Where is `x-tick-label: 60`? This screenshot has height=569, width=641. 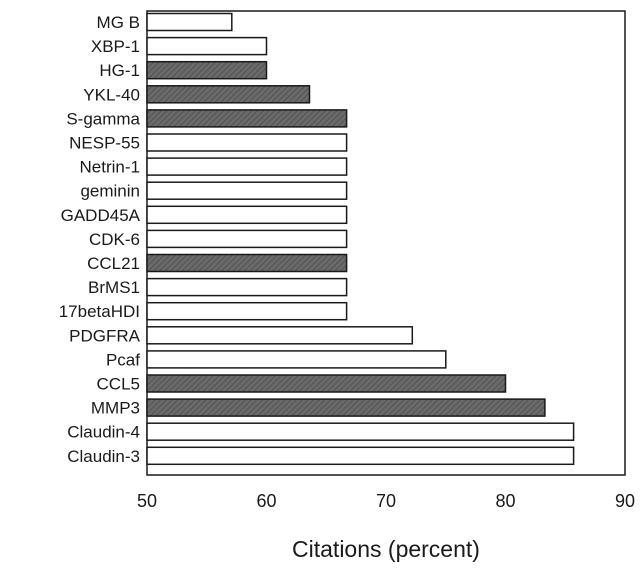 x-tick-label: 60 is located at coordinates (266, 501).